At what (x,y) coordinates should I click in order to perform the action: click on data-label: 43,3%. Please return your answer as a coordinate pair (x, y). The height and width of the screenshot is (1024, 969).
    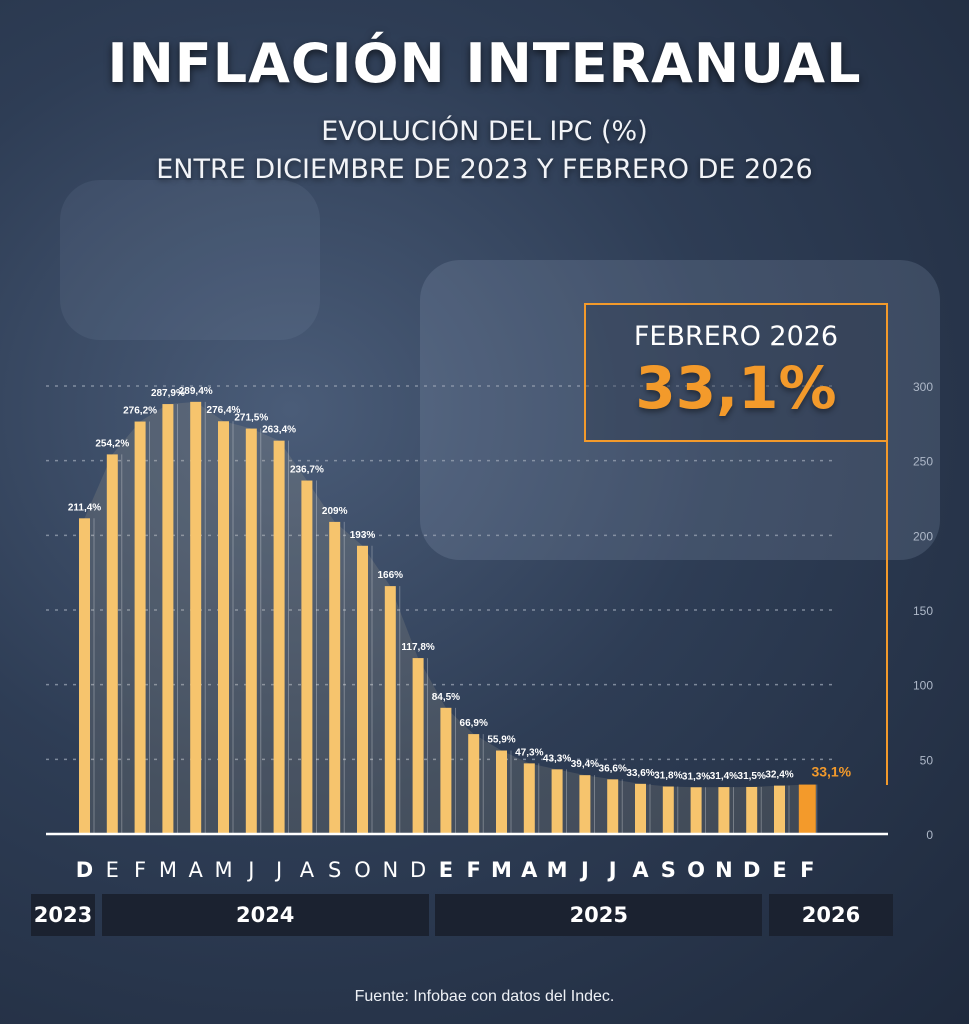
    Looking at the image, I should click on (557, 758).